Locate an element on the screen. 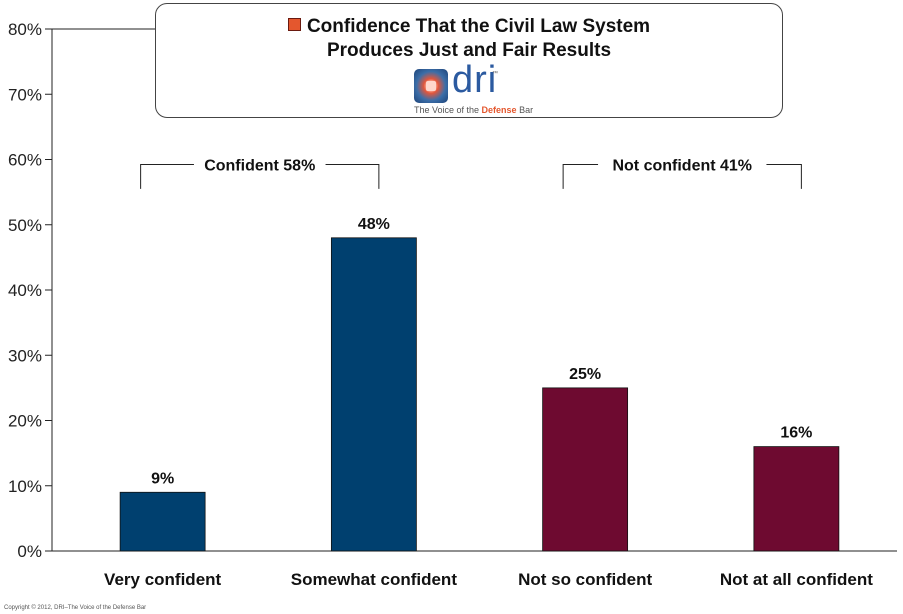  y-tick-label: 30% is located at coordinates (25, 355).